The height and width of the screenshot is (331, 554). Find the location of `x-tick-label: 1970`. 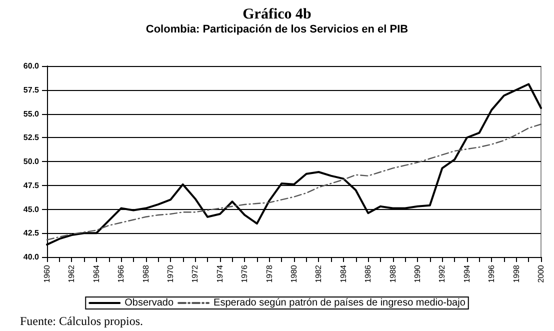

x-tick-label: 1970 is located at coordinates (170, 273).